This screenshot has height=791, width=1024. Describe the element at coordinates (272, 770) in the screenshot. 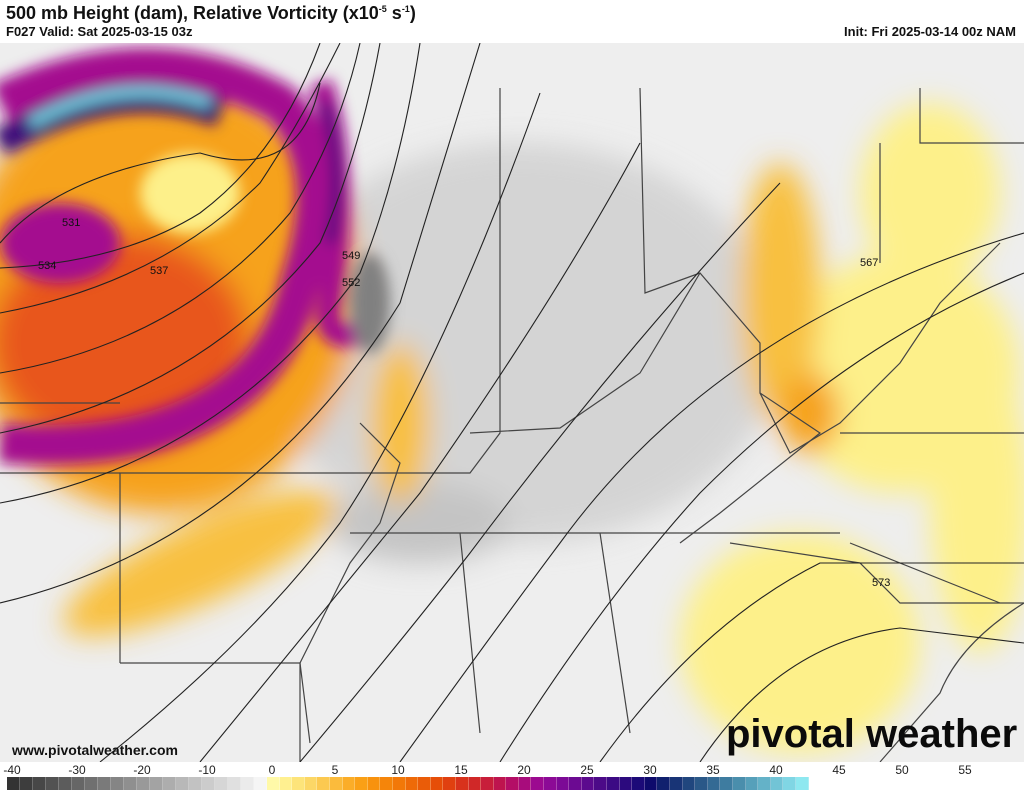

I see `colorbar-tick-label: 0` at that location.